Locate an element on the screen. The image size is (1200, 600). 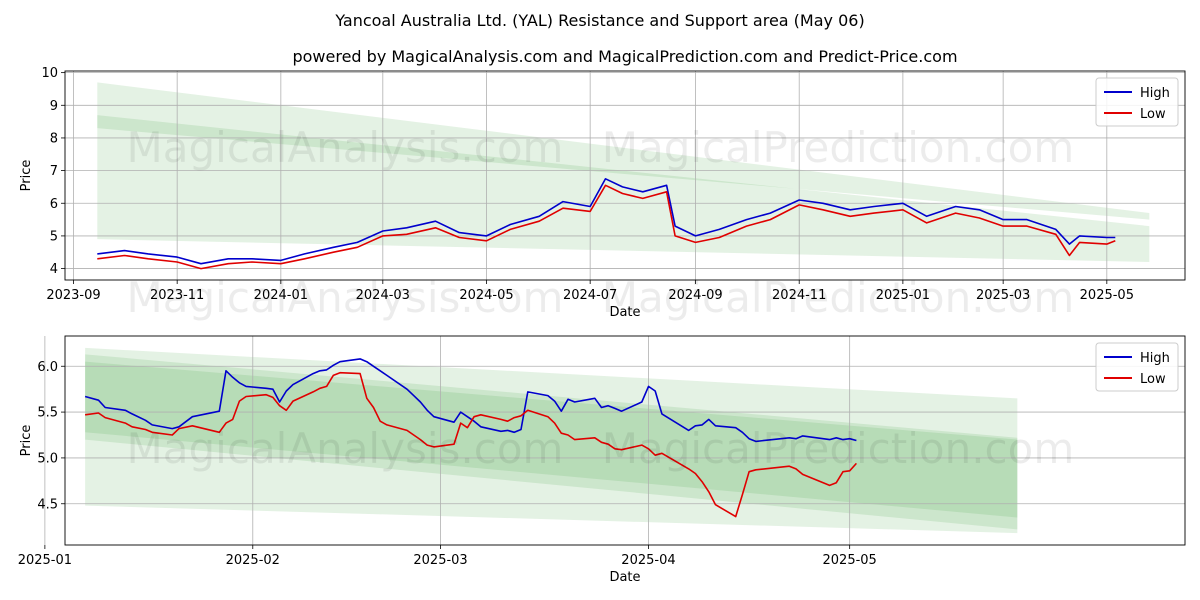
x-tick-label: 2024-05 is located at coordinates (486, 295).